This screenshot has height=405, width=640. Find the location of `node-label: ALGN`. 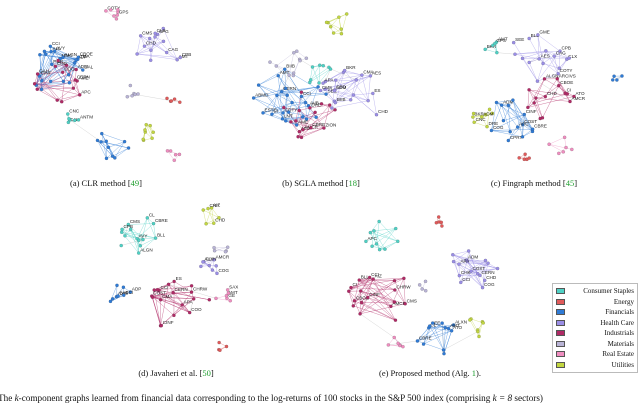

node-label: ALGN is located at coordinates (71, 54).